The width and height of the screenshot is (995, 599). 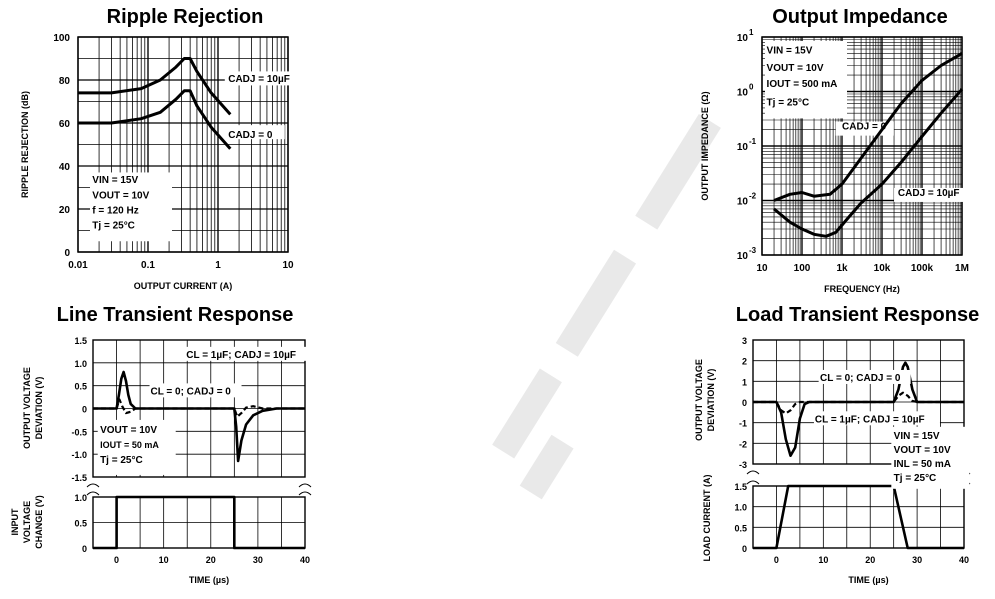 I want to click on y-tick-exponent: -1, so click(x=753, y=141).